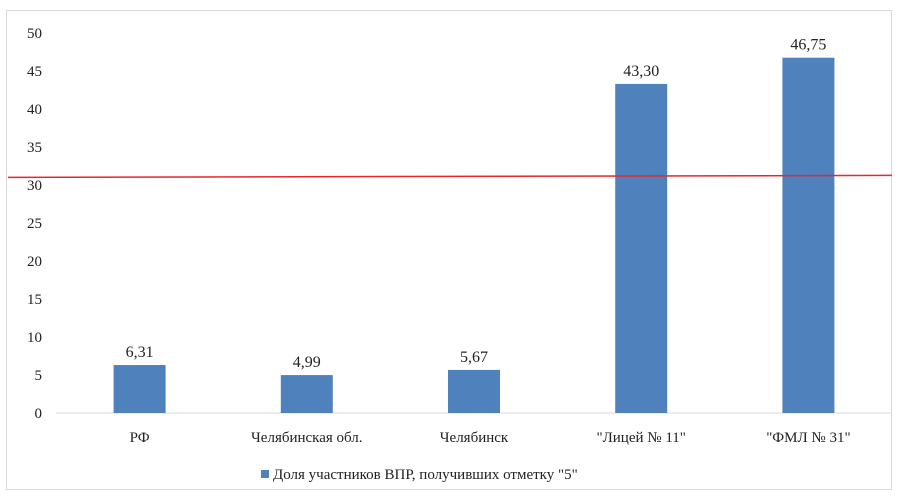 This screenshot has width=898, height=497. I want to click on data-label: 6,31, so click(140, 352).